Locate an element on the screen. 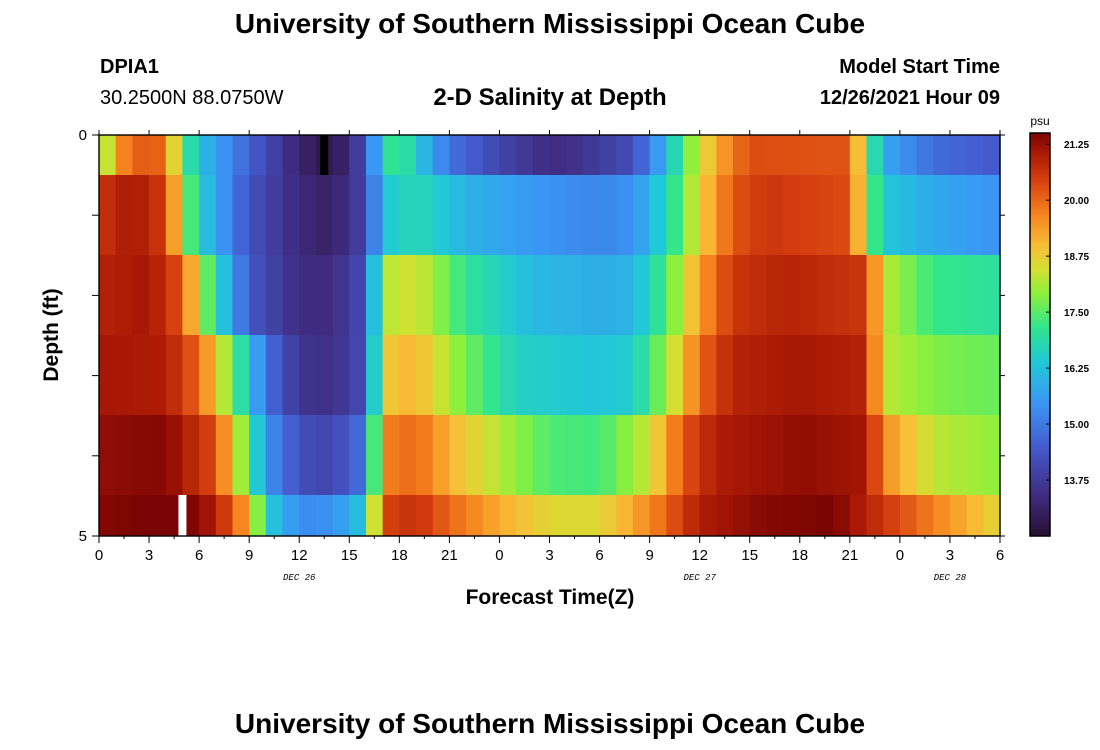  x-date-label: DEC 26 is located at coordinates (299, 578).